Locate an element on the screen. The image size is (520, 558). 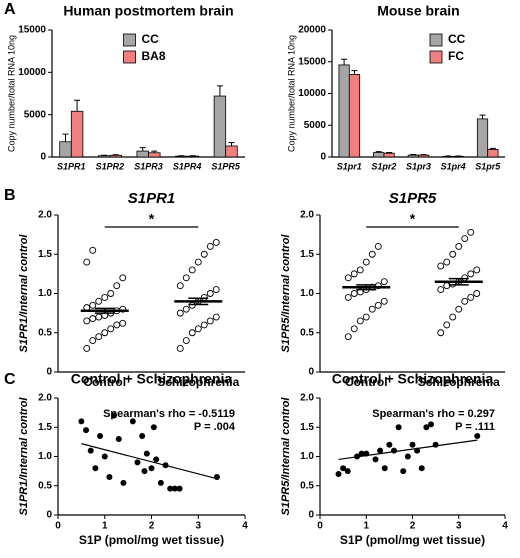
legend-label: FC is located at coordinates (456, 56).